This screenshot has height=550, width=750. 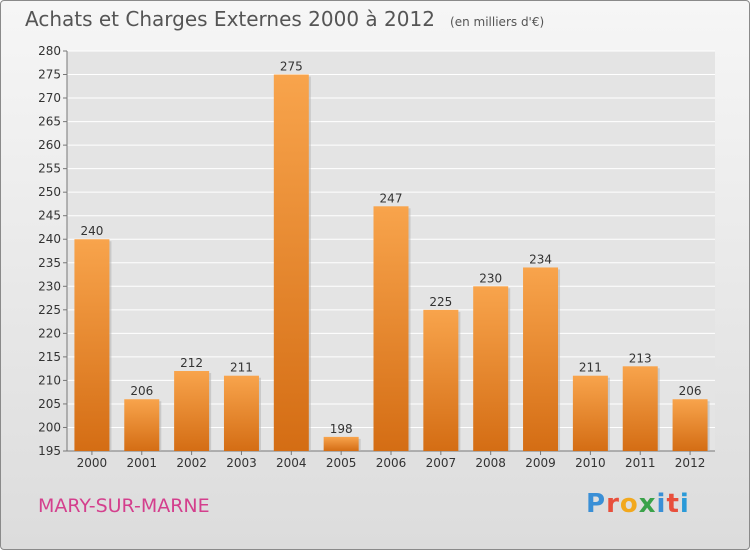 I want to click on x-tick-label: 2002, so click(x=191, y=463).